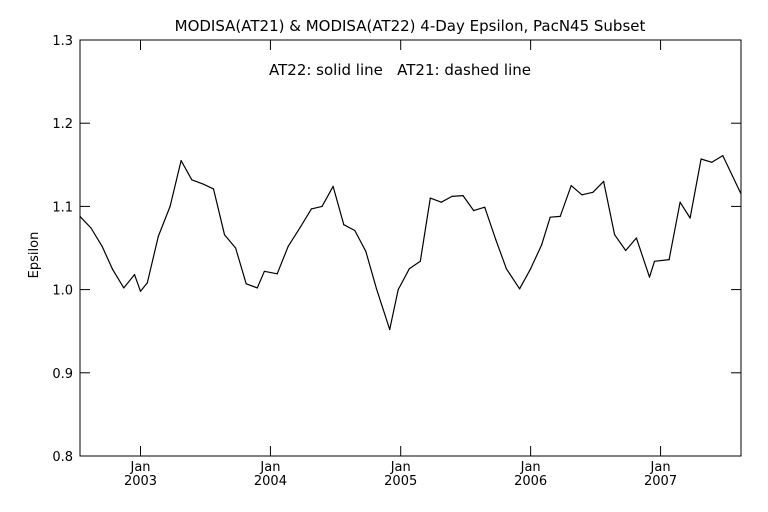  Describe the element at coordinates (62, 374) in the screenshot. I see `y-tick-label: 0.9` at that location.